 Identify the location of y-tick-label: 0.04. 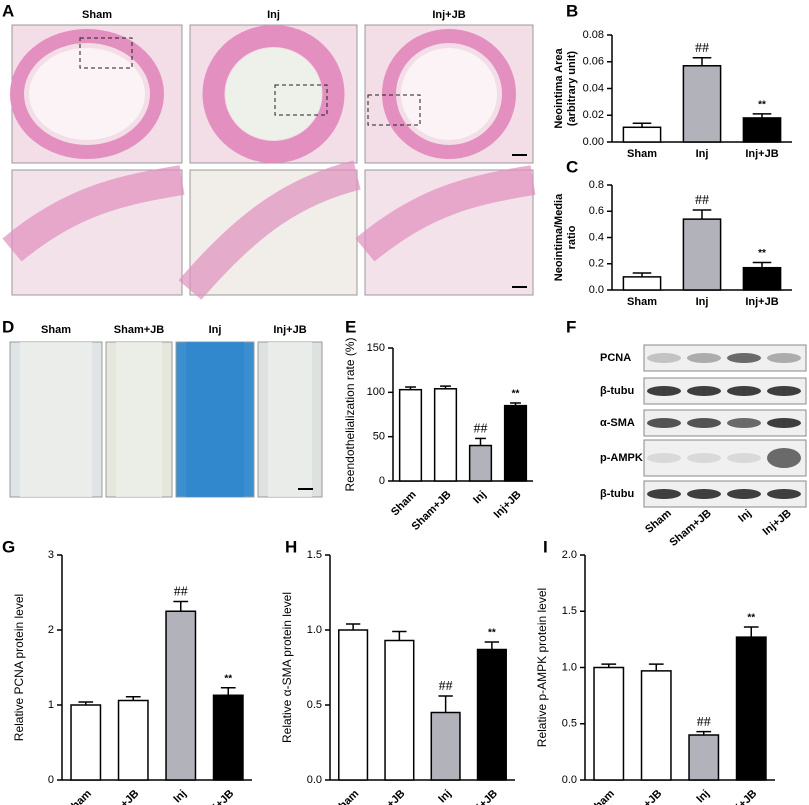
(593, 88).